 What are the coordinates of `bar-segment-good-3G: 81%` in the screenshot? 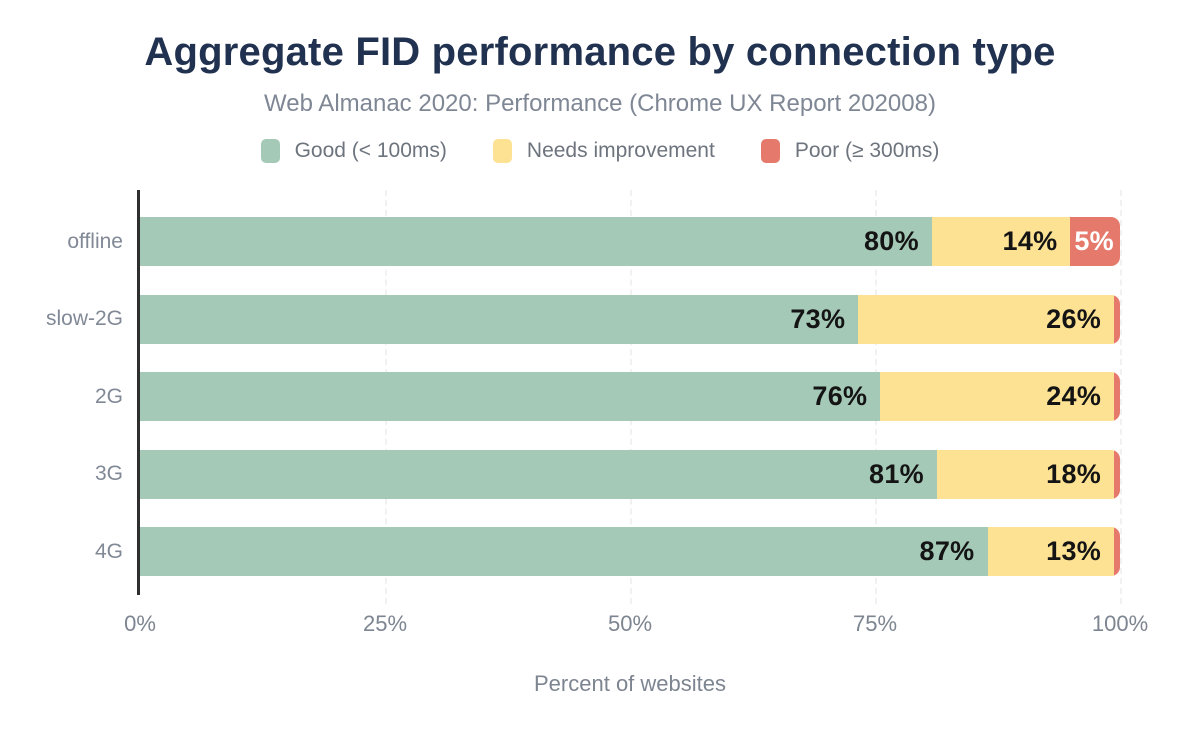 It's located at (538, 474).